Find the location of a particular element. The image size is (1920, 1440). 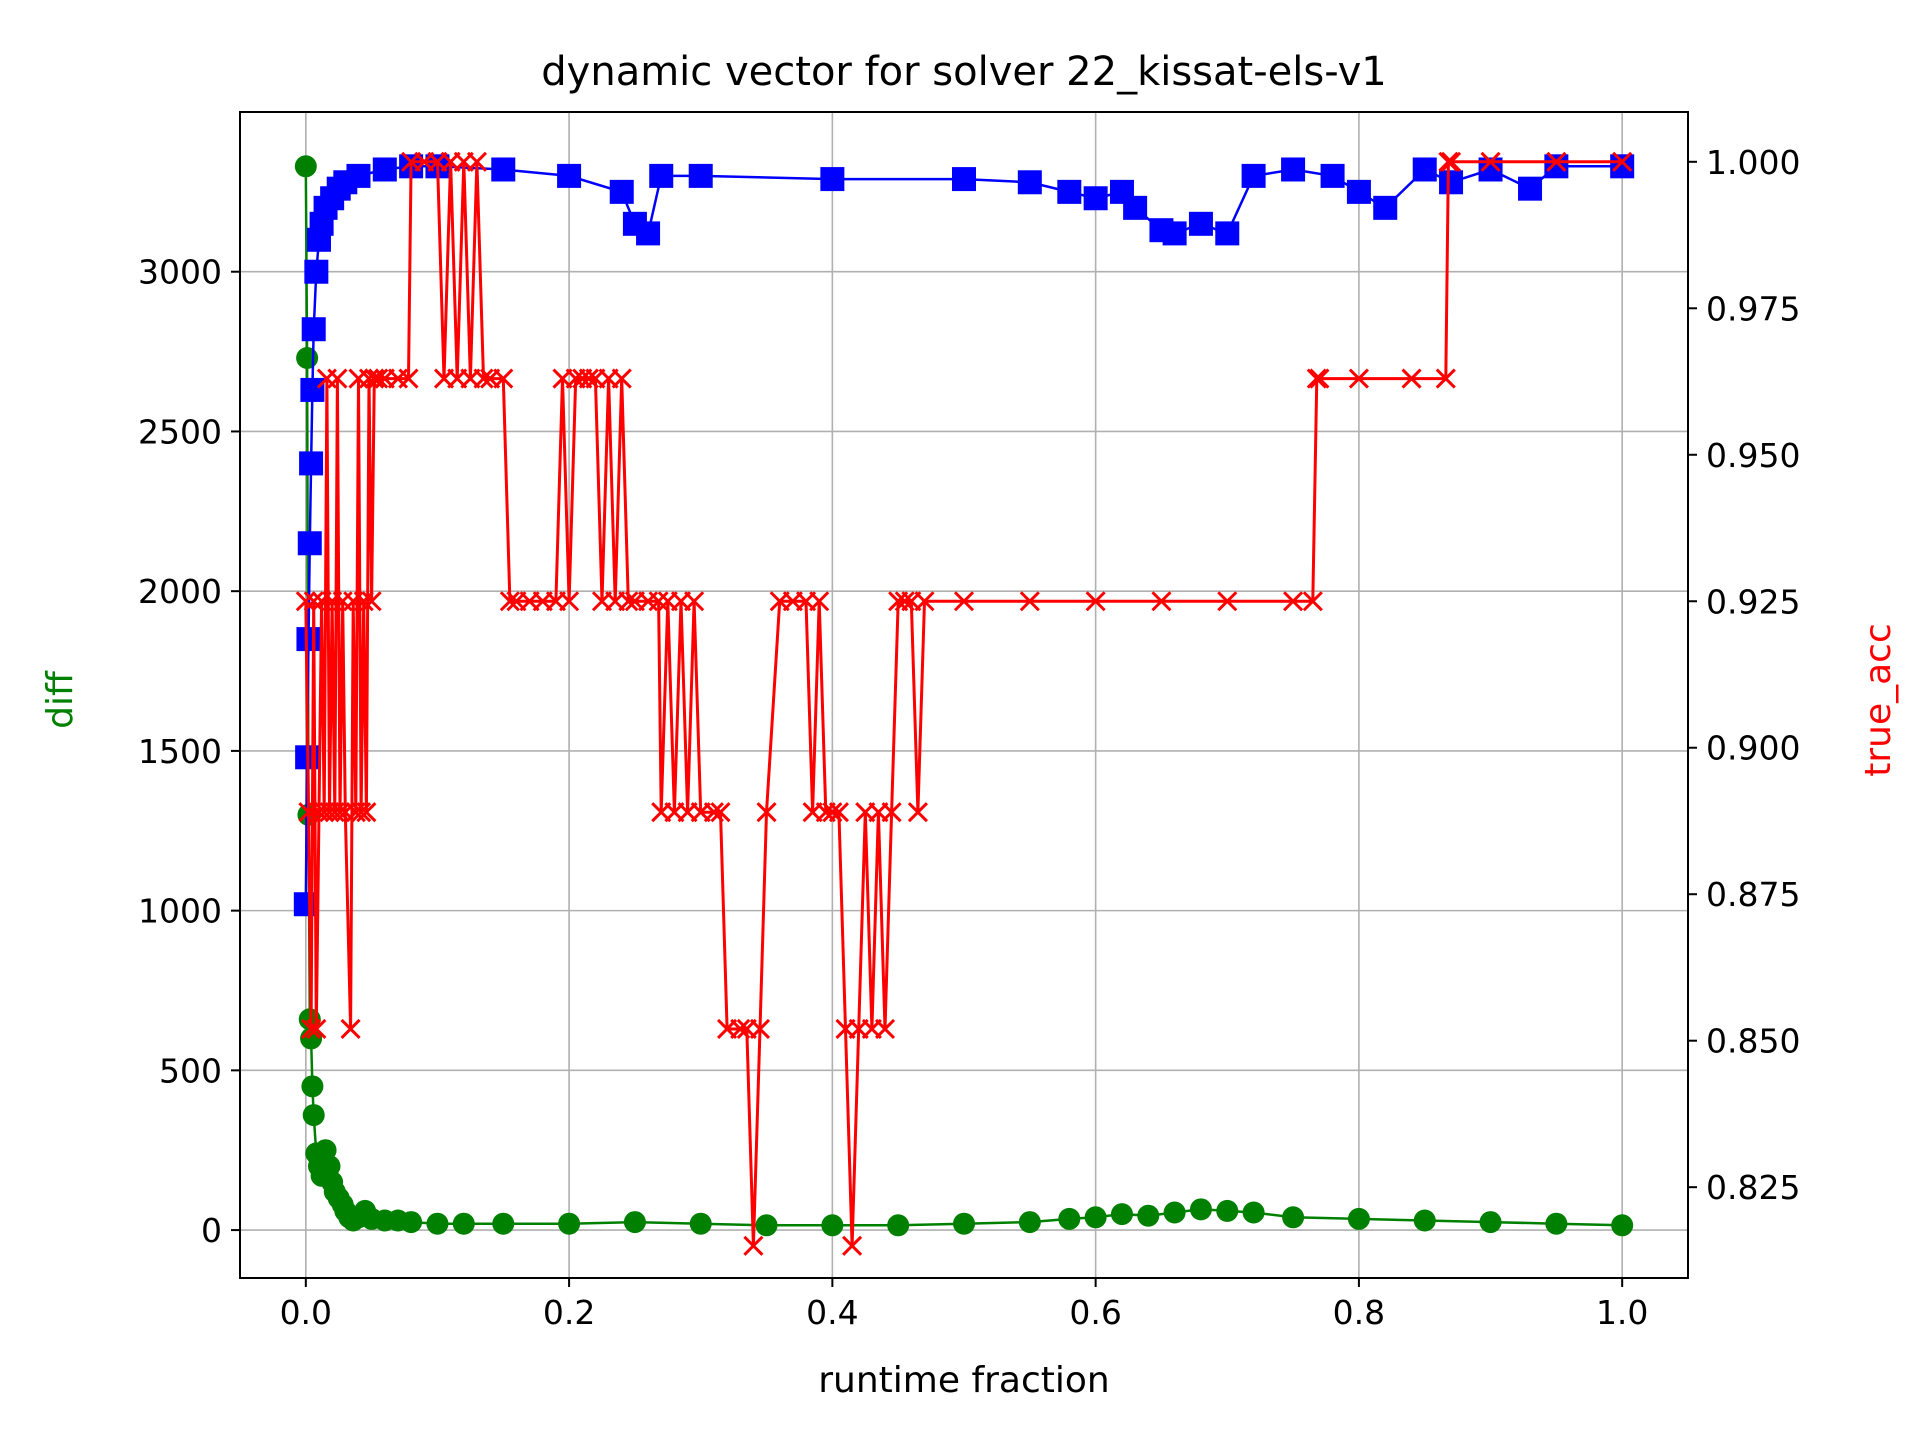

y-axis-label-right: true_acc is located at coordinates (1878, 700).